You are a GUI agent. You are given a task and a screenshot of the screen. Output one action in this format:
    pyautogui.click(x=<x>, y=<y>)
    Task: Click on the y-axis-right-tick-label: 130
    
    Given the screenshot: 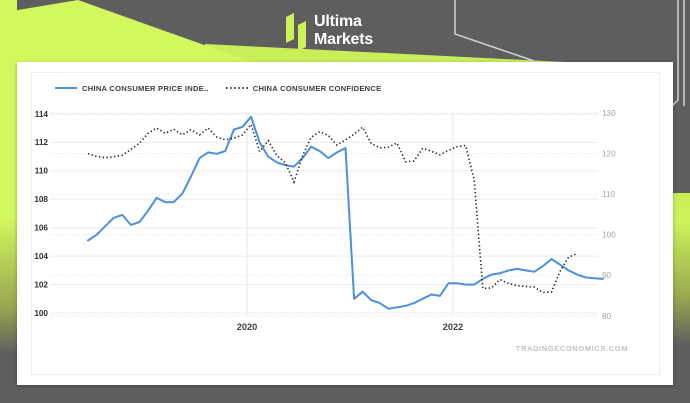 What is the action you would take?
    pyautogui.click(x=609, y=113)
    